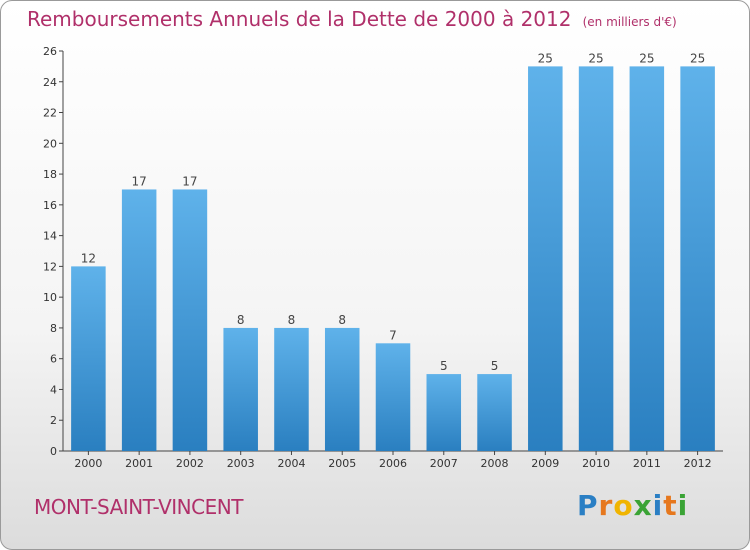  What do you see at coordinates (647, 258) in the screenshot?
I see `bar-2011` at bounding box center [647, 258].